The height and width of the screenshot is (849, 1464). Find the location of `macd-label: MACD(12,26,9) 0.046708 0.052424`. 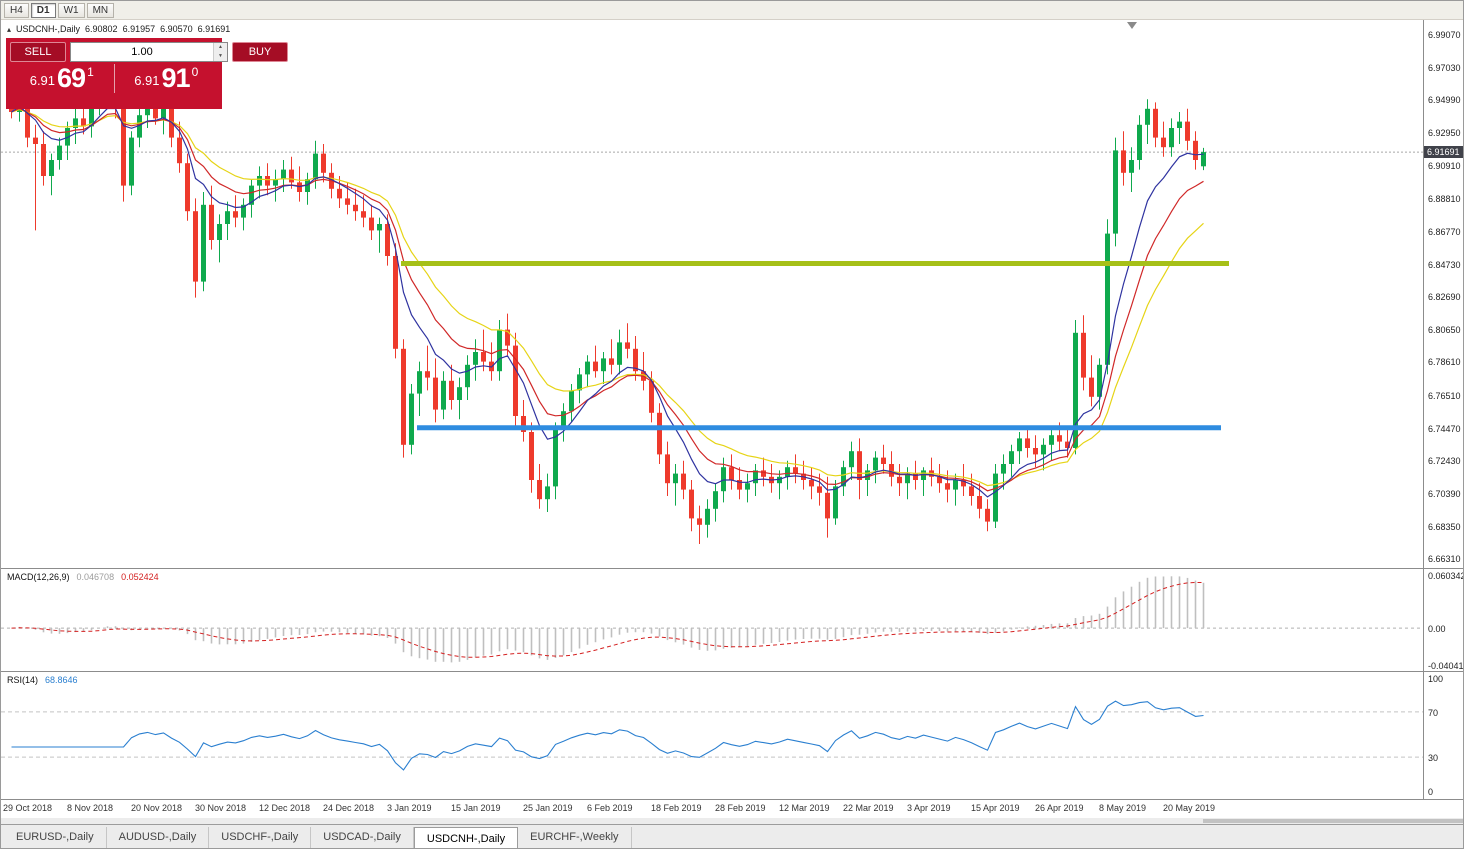

macd-label: MACD(12,26,9) 0.046708 0.052424 is located at coordinates (83, 577).